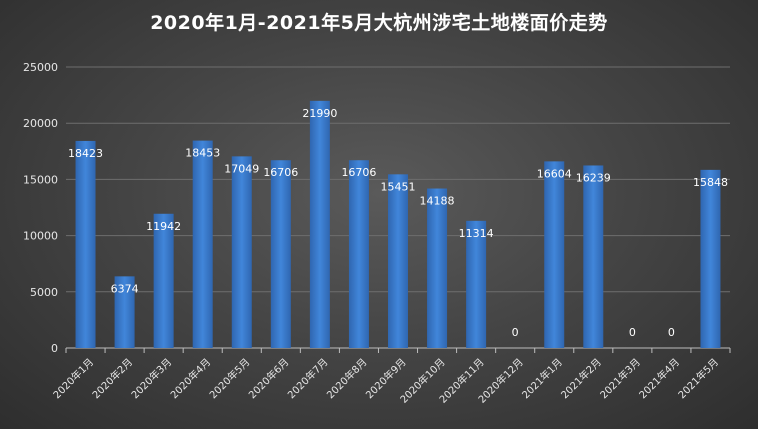 The height and width of the screenshot is (429, 758). What do you see at coordinates (54, 348) in the screenshot?
I see `y-tick-label: 0` at bounding box center [54, 348].